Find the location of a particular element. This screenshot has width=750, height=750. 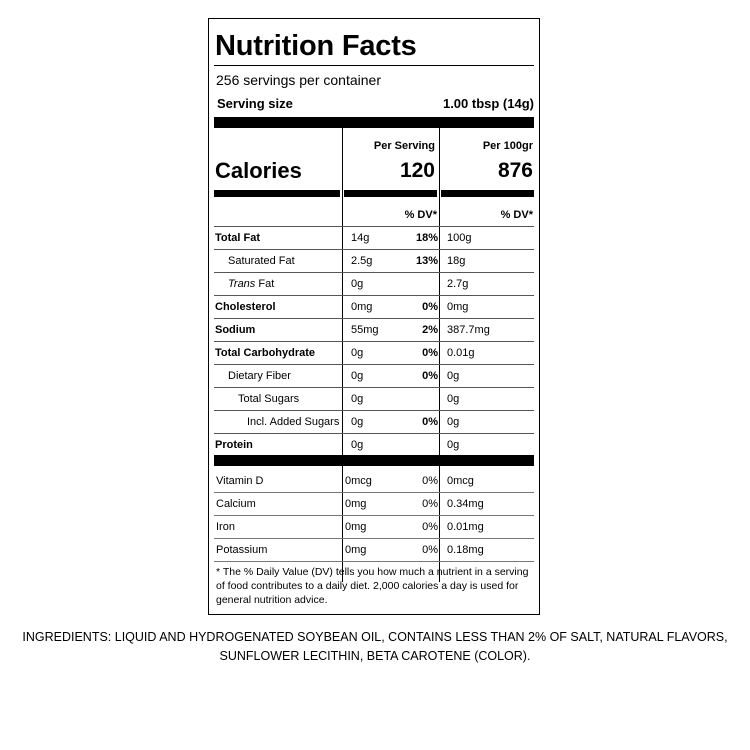

serving-size-label: Serving size is located at coordinates (255, 103).